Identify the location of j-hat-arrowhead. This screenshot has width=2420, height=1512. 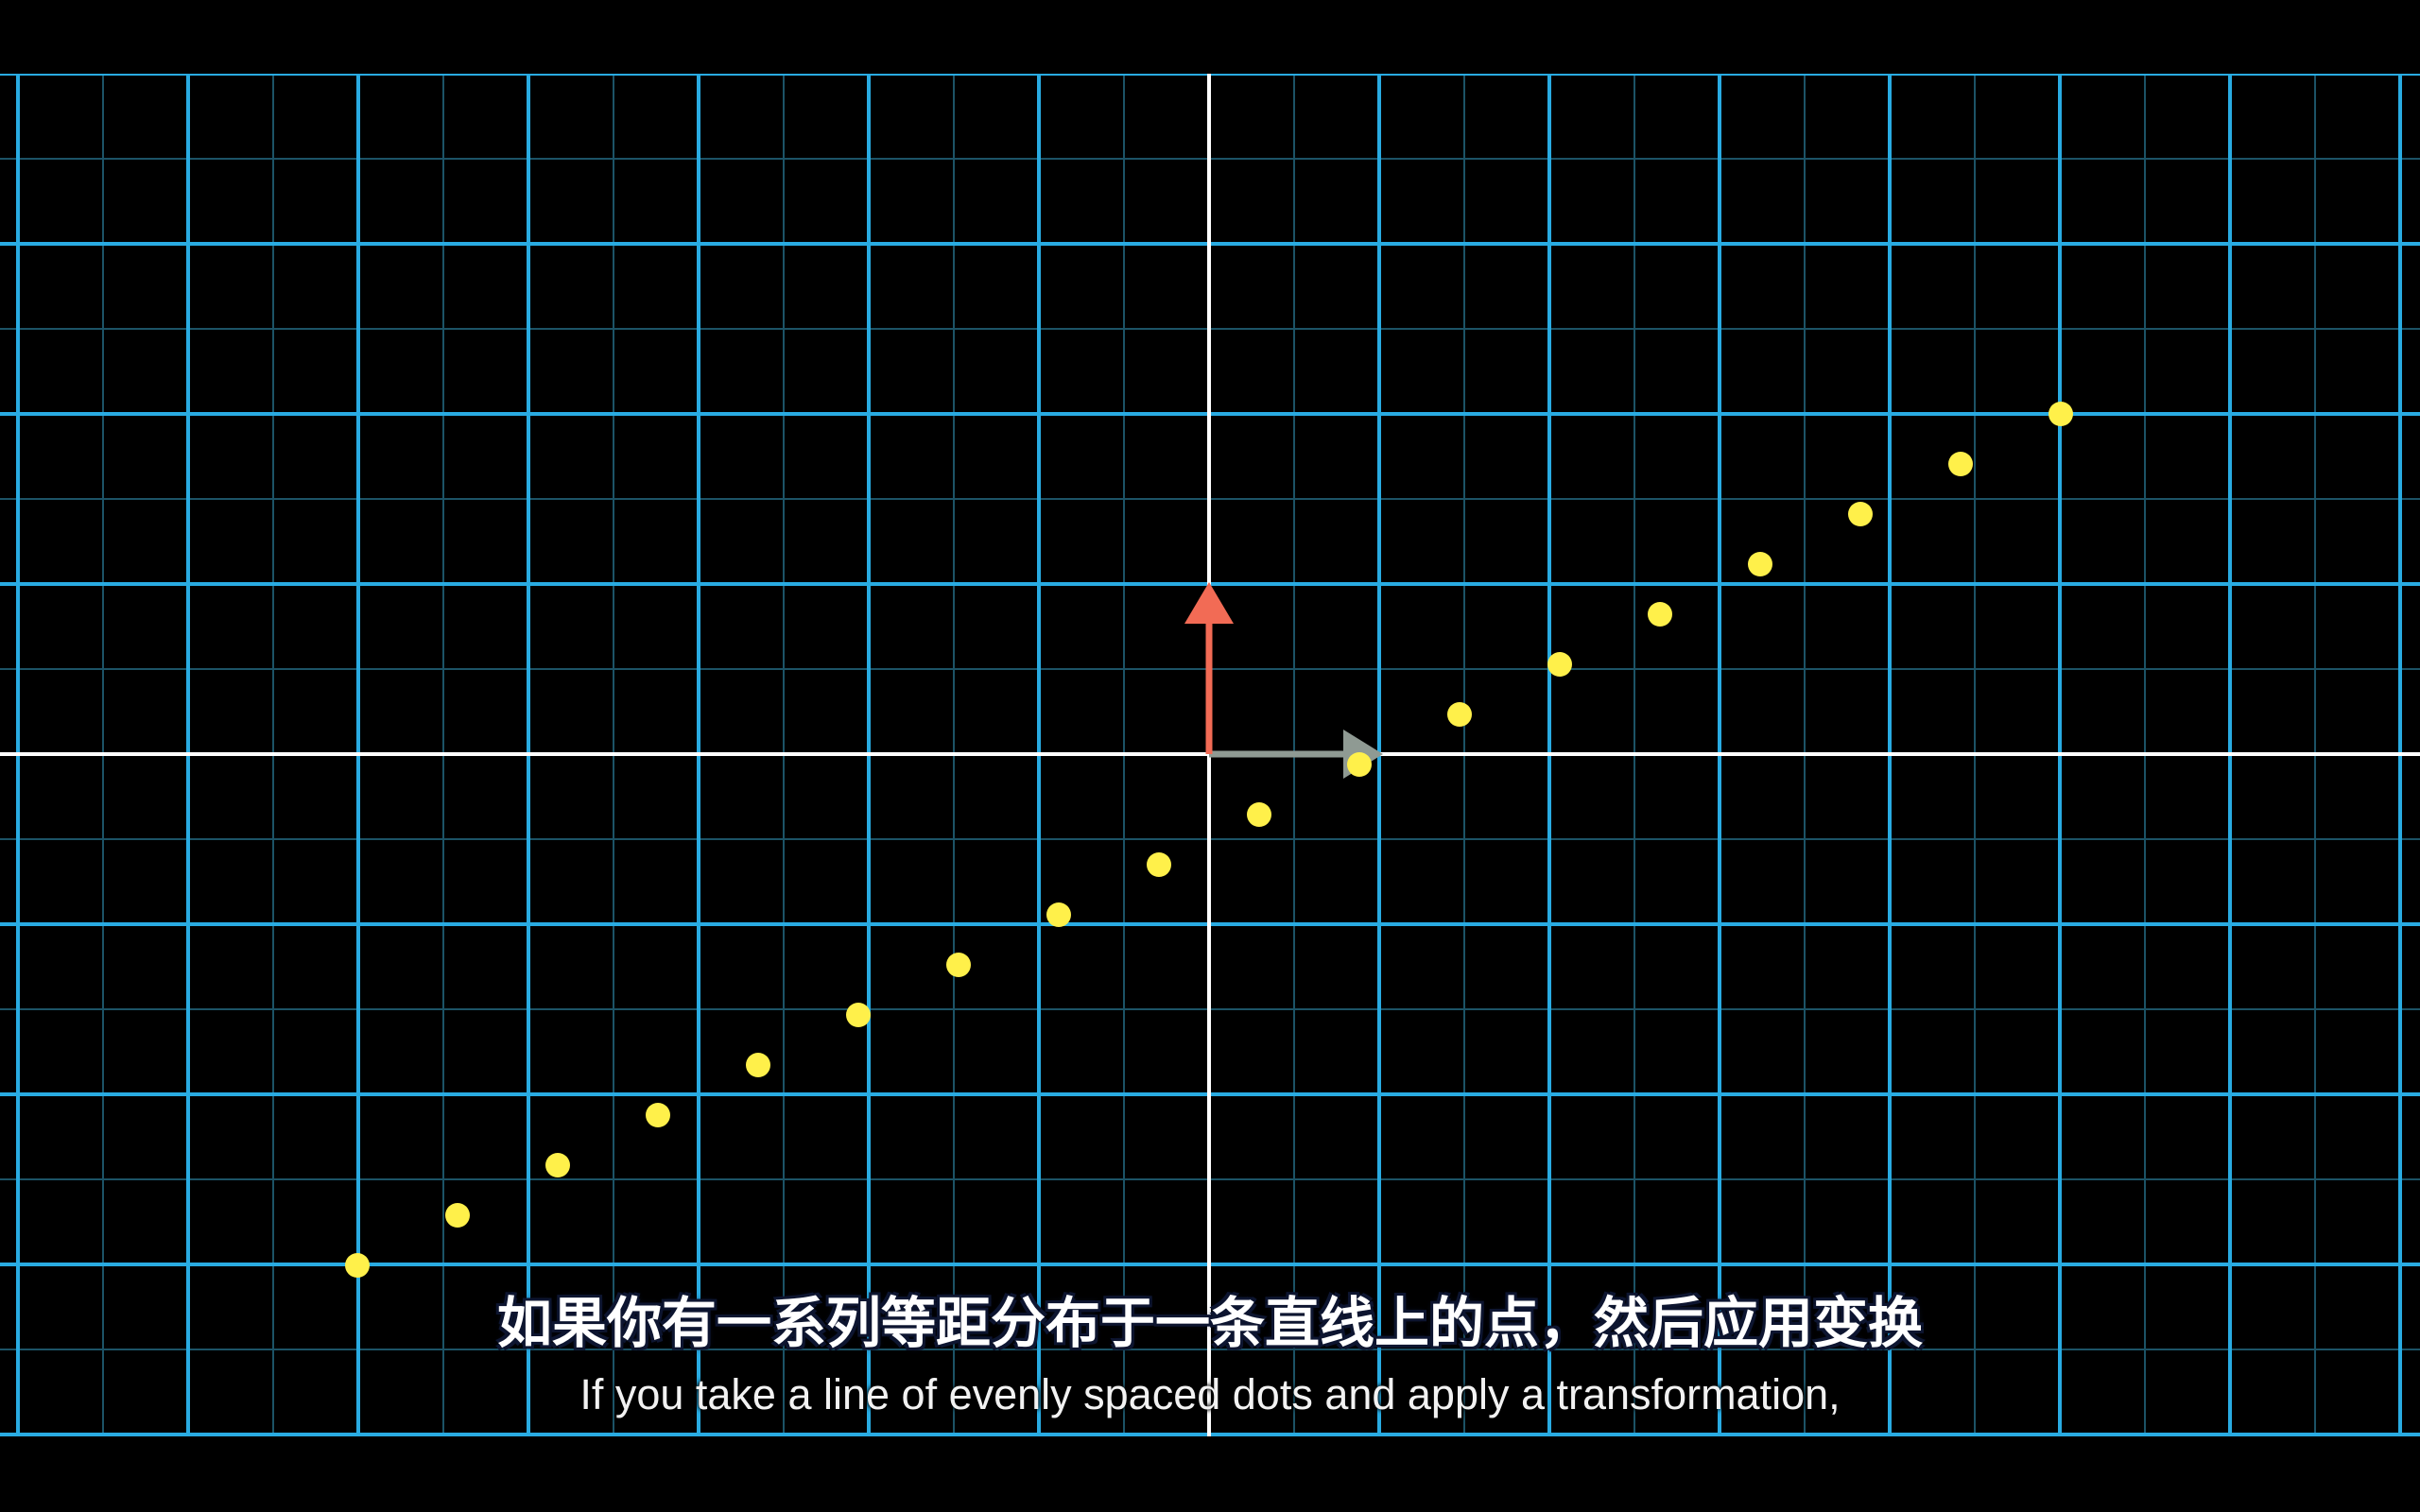
(1209, 603).